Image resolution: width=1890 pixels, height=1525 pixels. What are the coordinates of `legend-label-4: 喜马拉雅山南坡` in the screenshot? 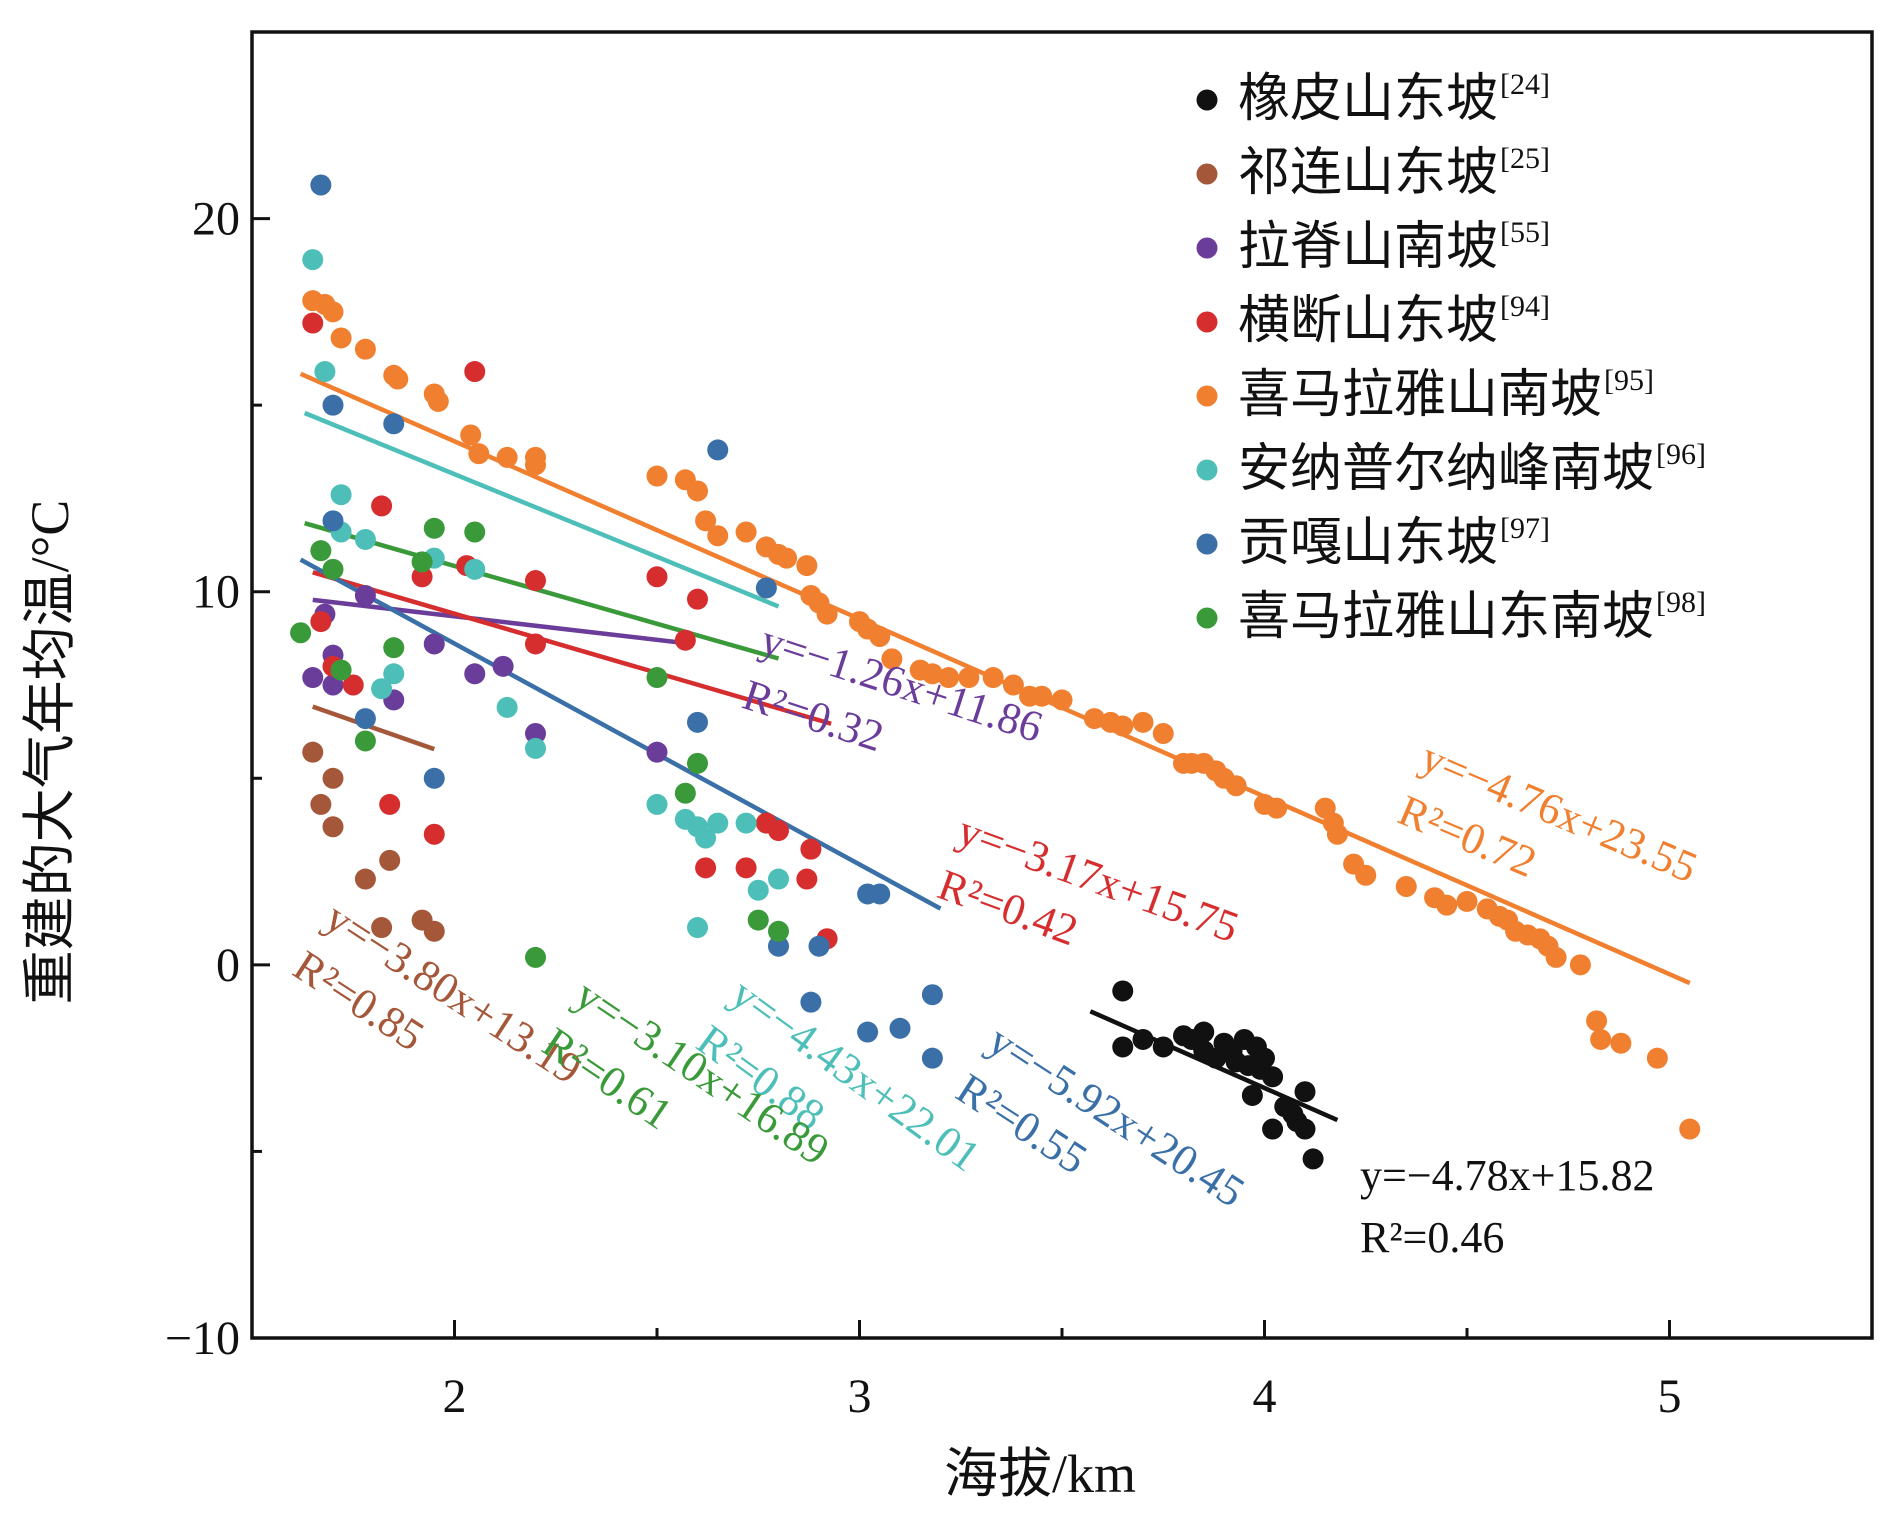 It's located at (1420, 395).